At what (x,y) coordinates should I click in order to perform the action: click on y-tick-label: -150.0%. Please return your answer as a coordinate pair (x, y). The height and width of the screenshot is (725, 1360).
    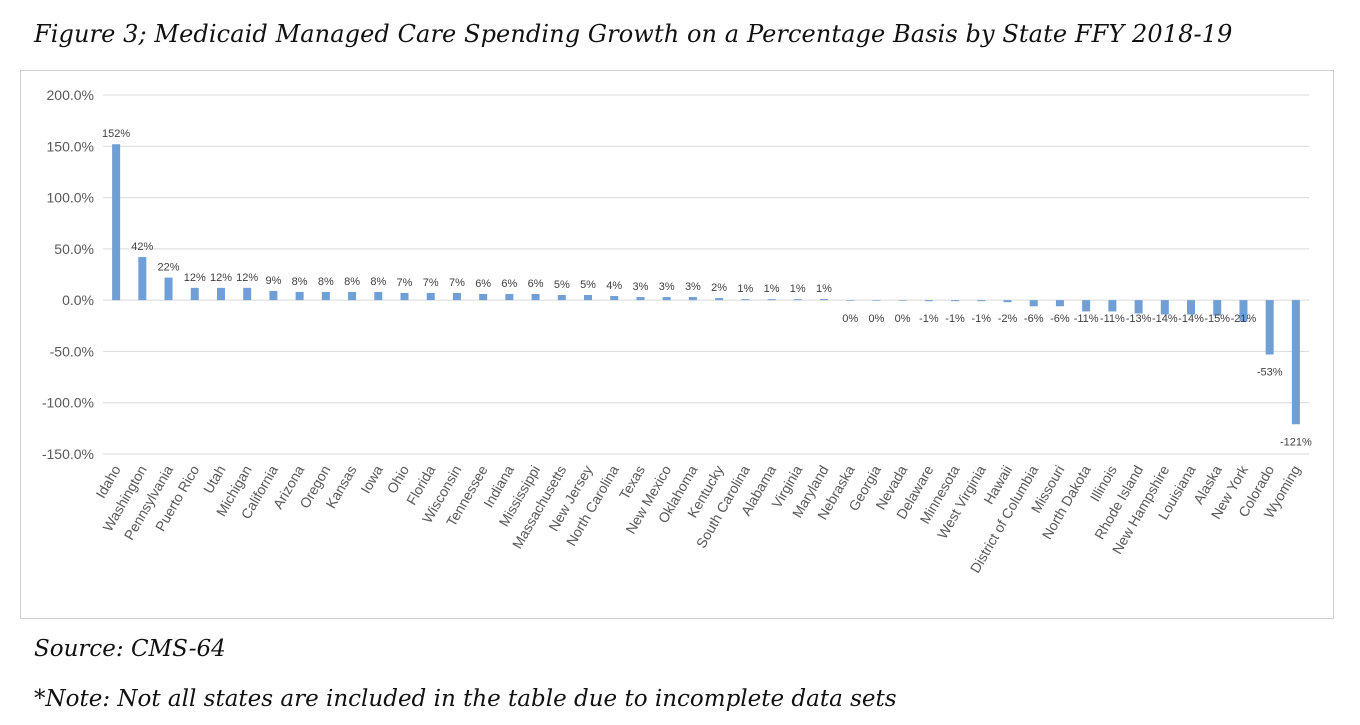
    Looking at the image, I should click on (68, 454).